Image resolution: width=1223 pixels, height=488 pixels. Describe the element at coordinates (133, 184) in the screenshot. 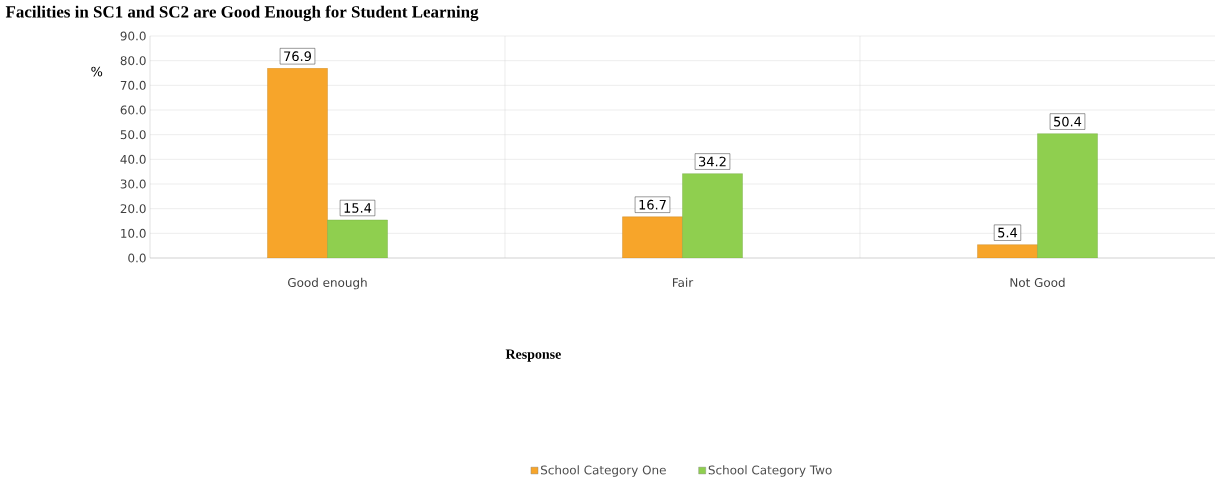

I see `y-tick-label: 30.0` at that location.